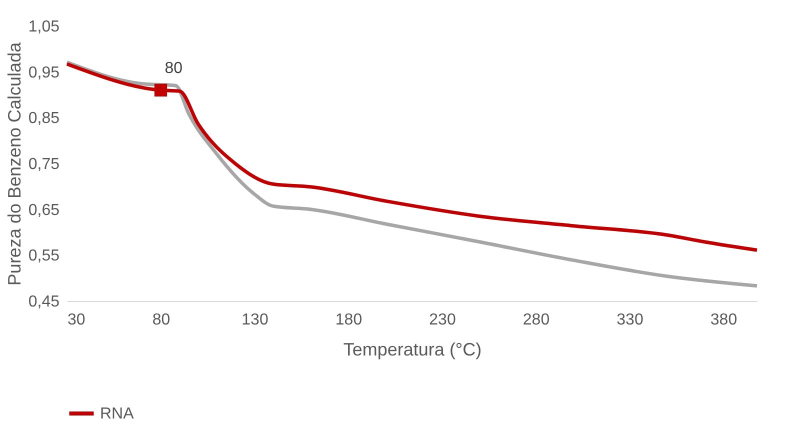 This screenshot has width=811, height=448. What do you see at coordinates (724, 320) in the screenshot?
I see `x-tick-label: 380` at bounding box center [724, 320].